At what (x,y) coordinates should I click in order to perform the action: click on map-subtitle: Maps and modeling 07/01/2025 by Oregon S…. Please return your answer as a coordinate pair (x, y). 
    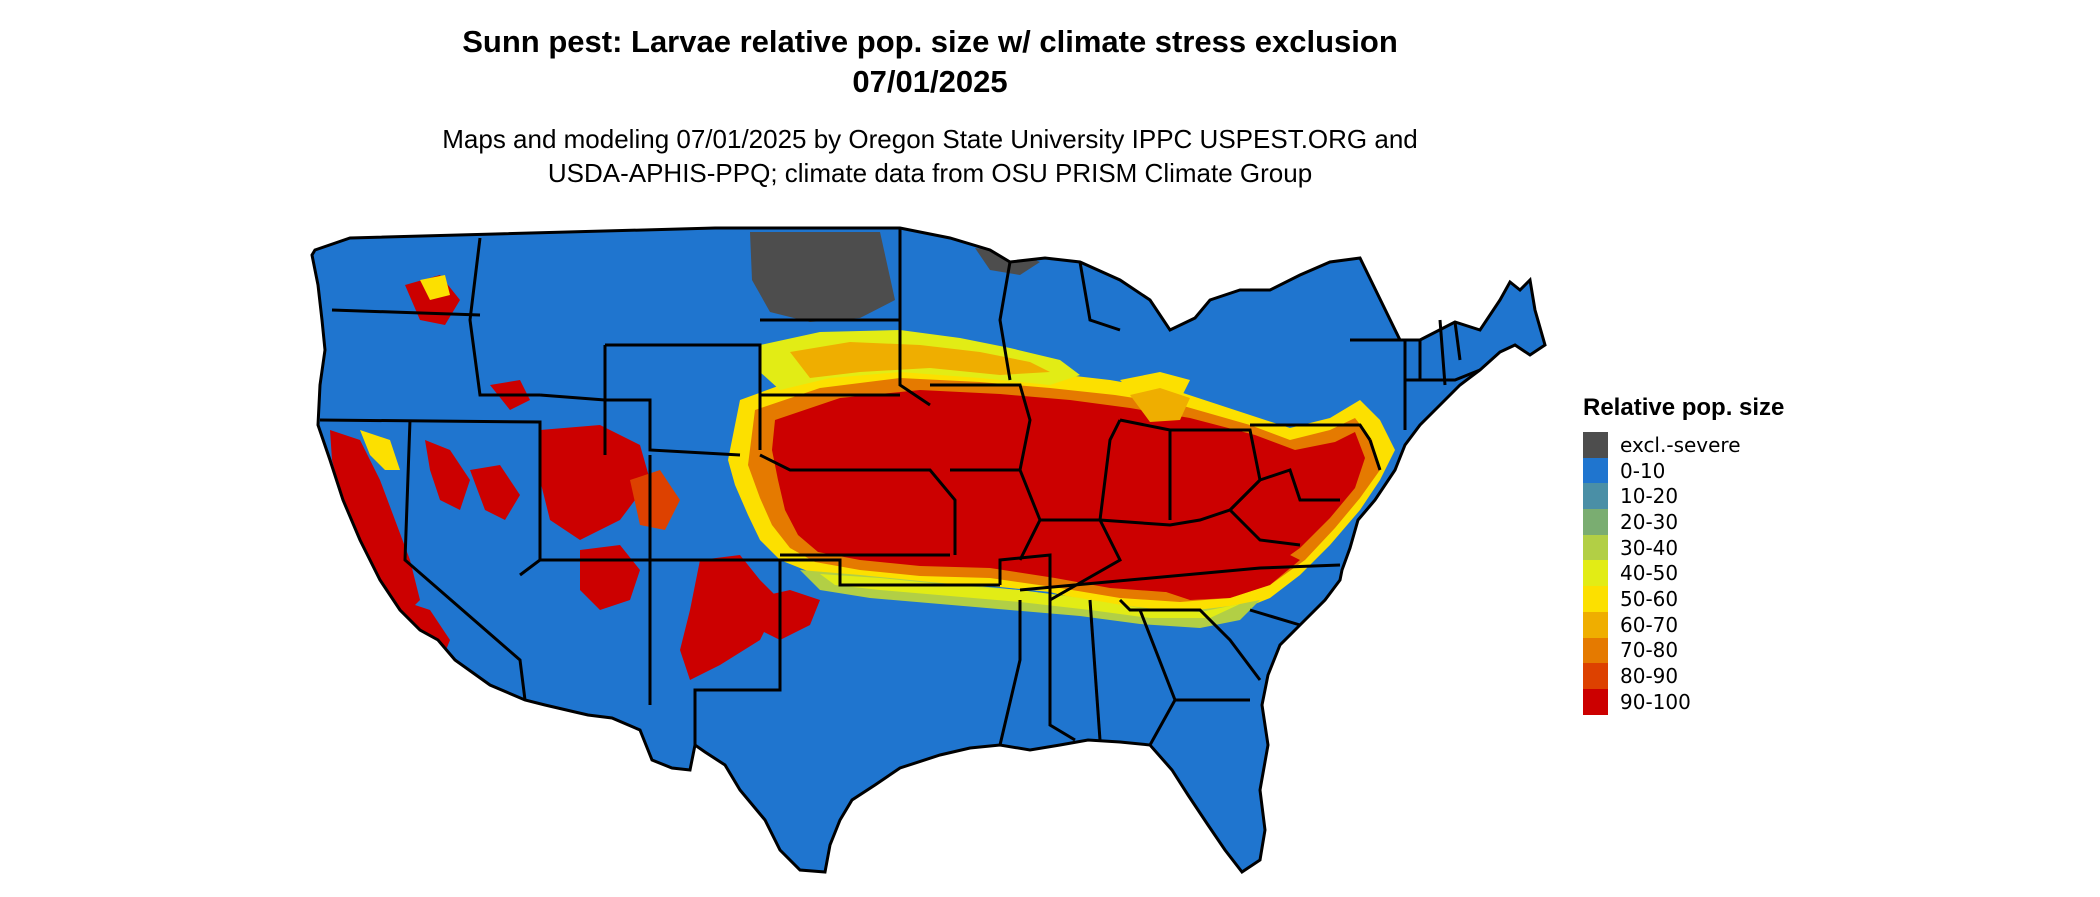
    Looking at the image, I should click on (930, 156).